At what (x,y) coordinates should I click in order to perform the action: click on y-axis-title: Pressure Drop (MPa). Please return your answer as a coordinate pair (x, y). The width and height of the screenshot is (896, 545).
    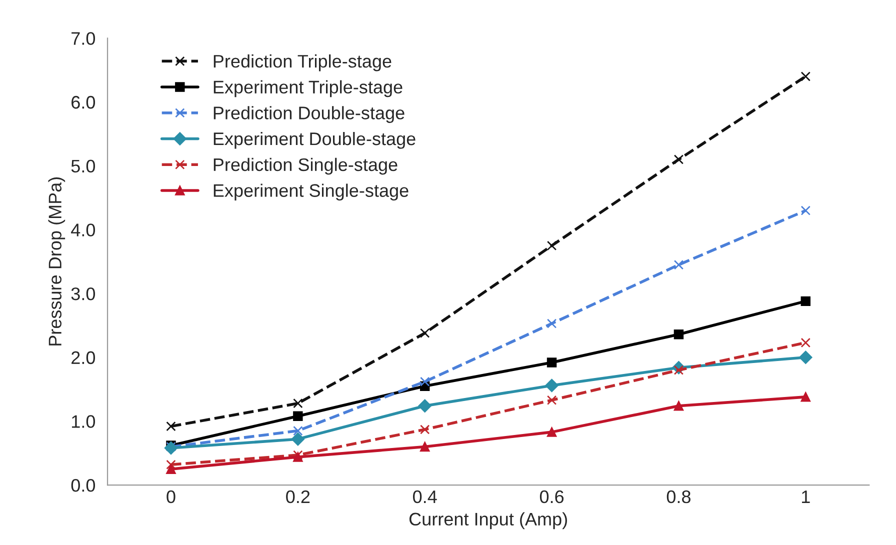
    Looking at the image, I should click on (57, 261).